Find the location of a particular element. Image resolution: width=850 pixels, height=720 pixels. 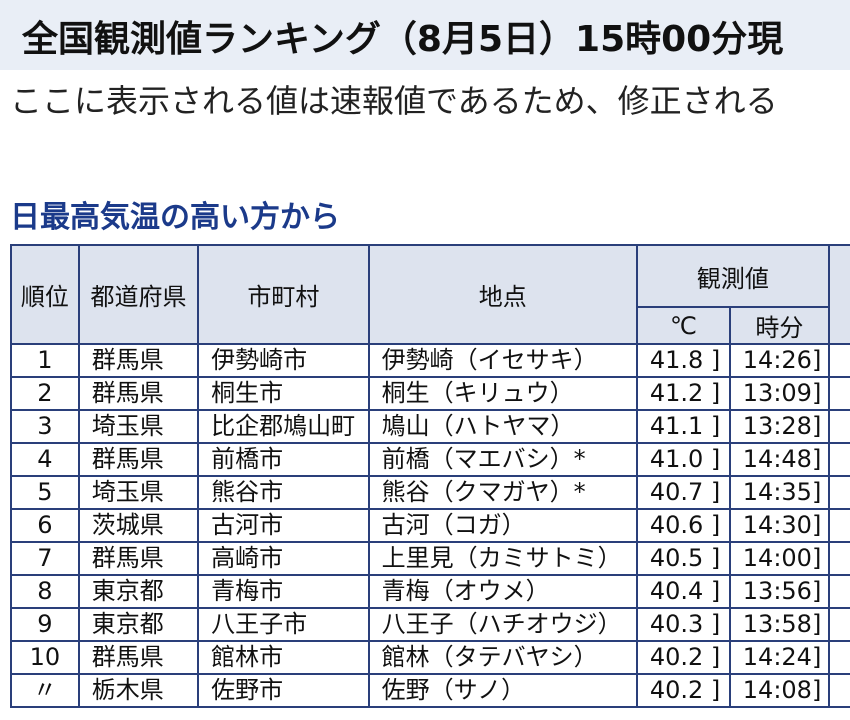

header-next-column is located at coordinates (838, 294).